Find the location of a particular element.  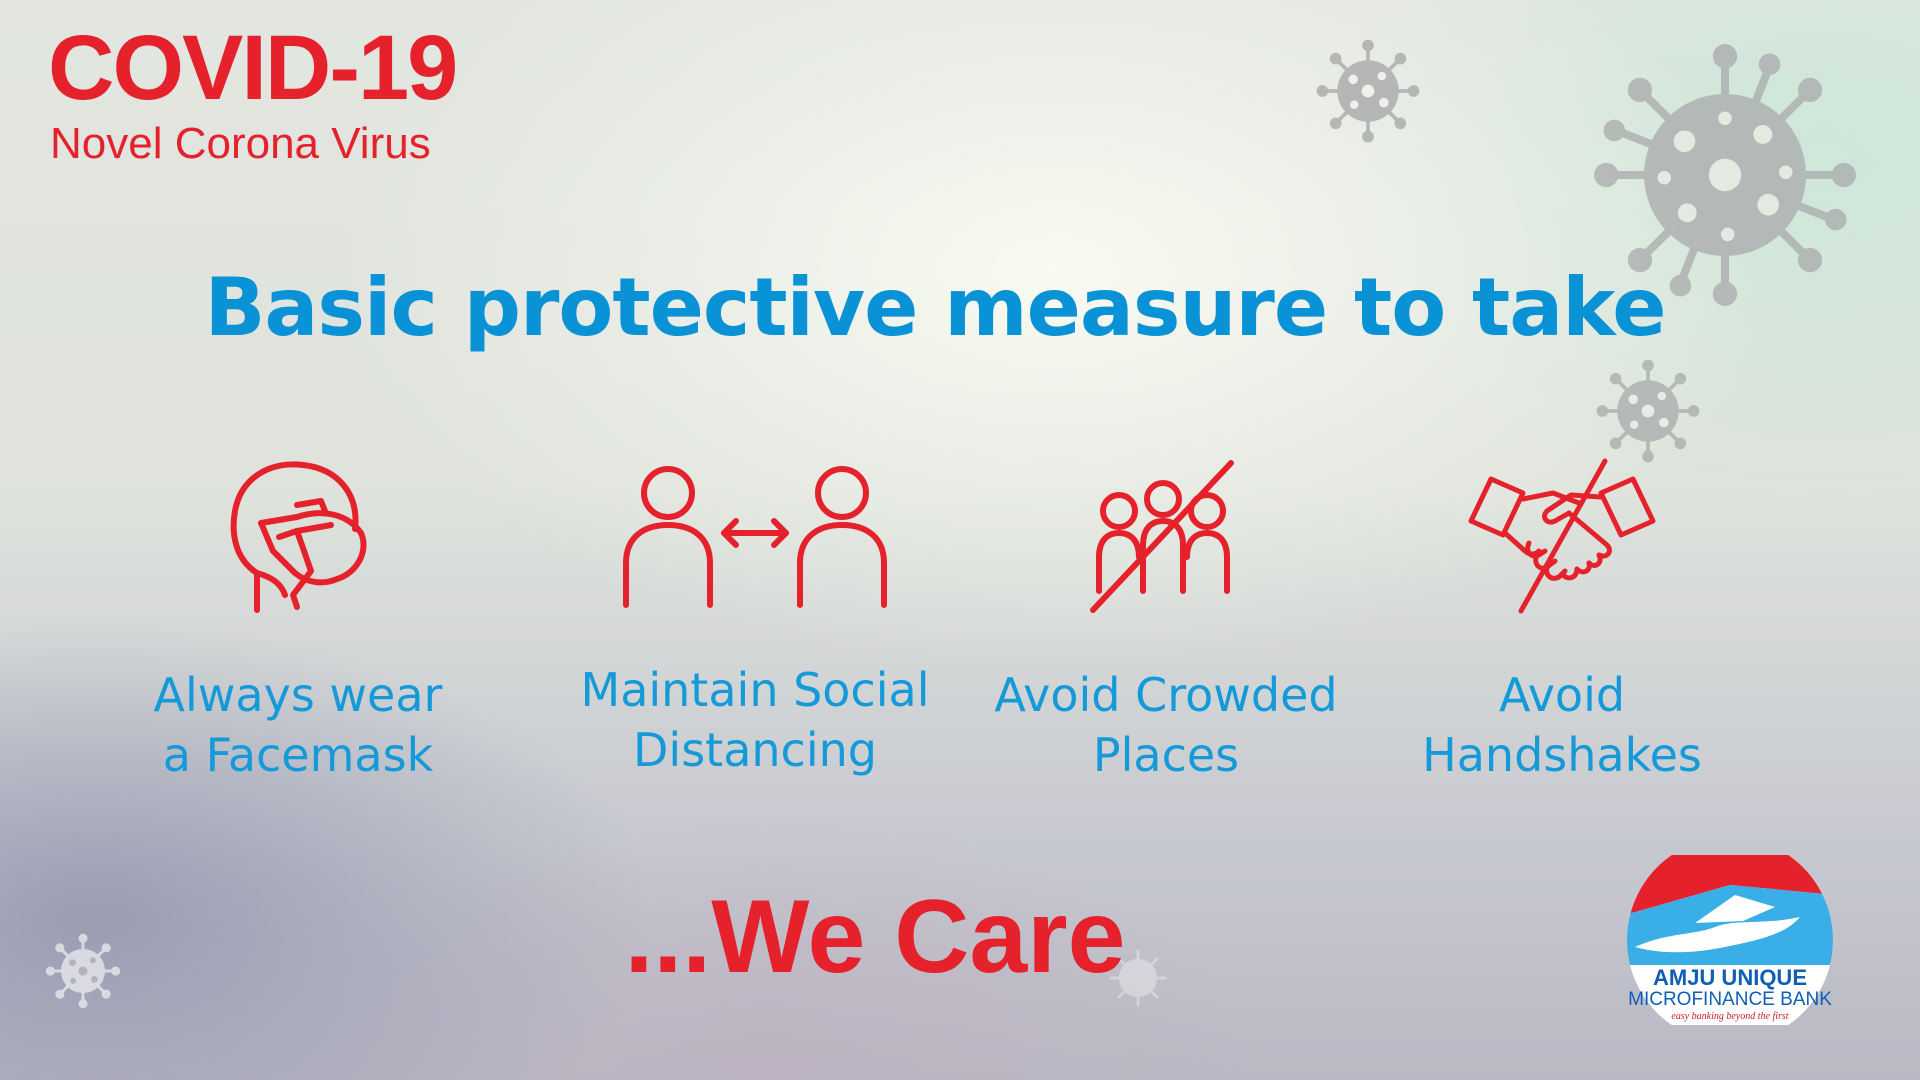

no-crowds-icon is located at coordinates (1162, 536).